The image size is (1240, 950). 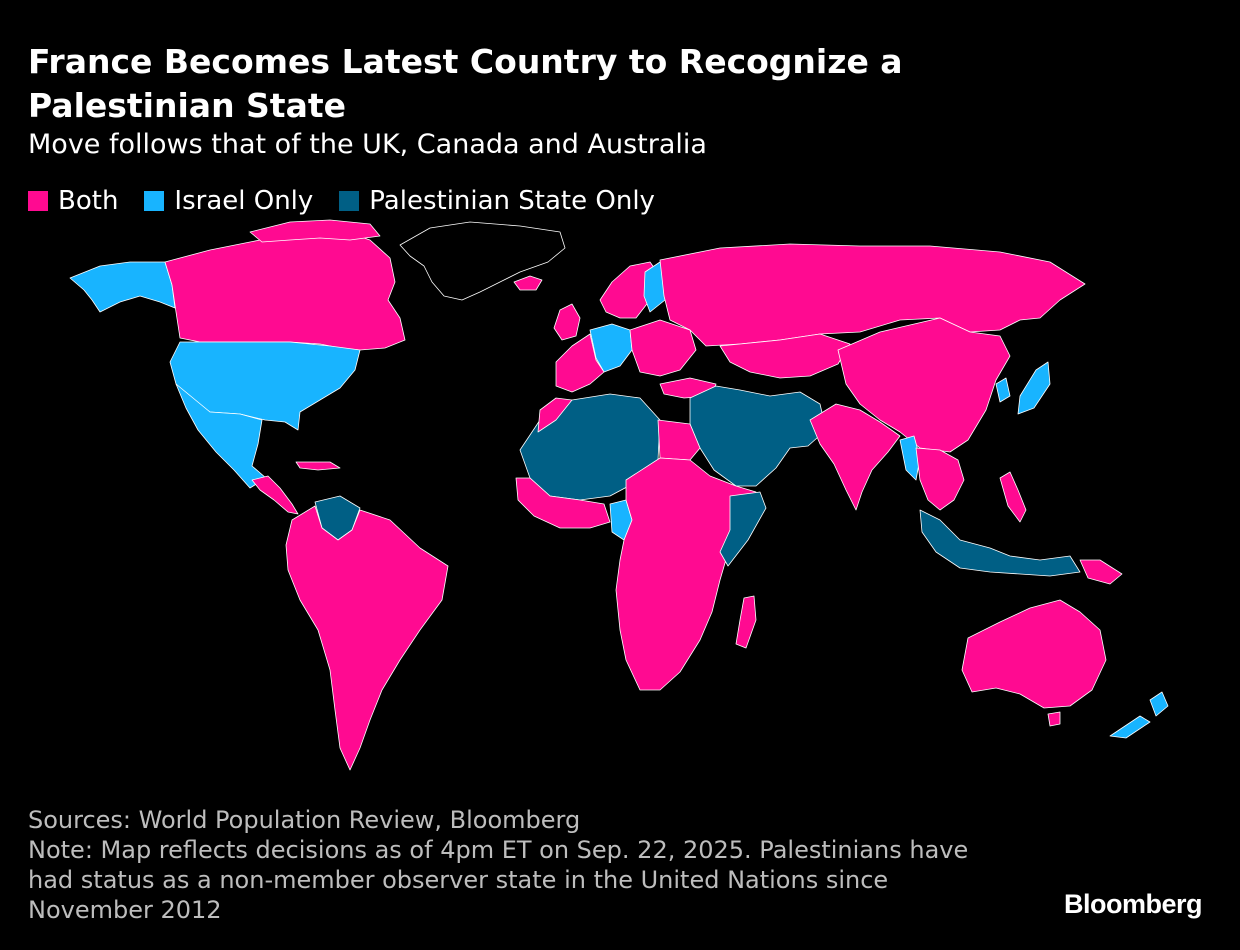 I want to click on region-egypt, so click(x=679, y=440).